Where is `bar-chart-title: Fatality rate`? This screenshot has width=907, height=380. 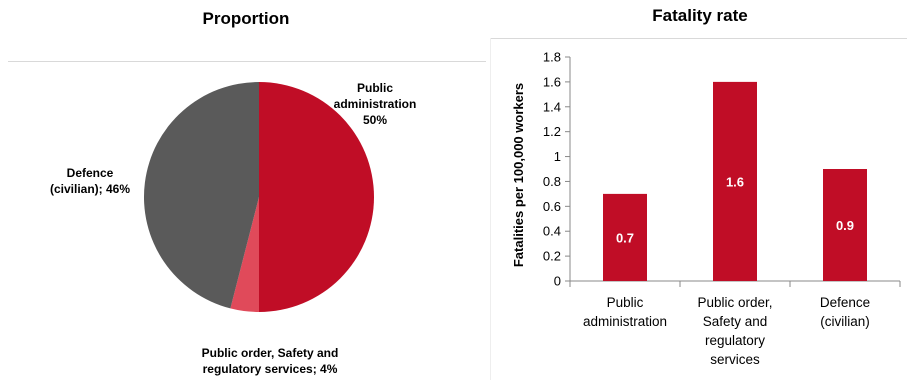
bar-chart-title: Fatality rate is located at coordinates (700, 15).